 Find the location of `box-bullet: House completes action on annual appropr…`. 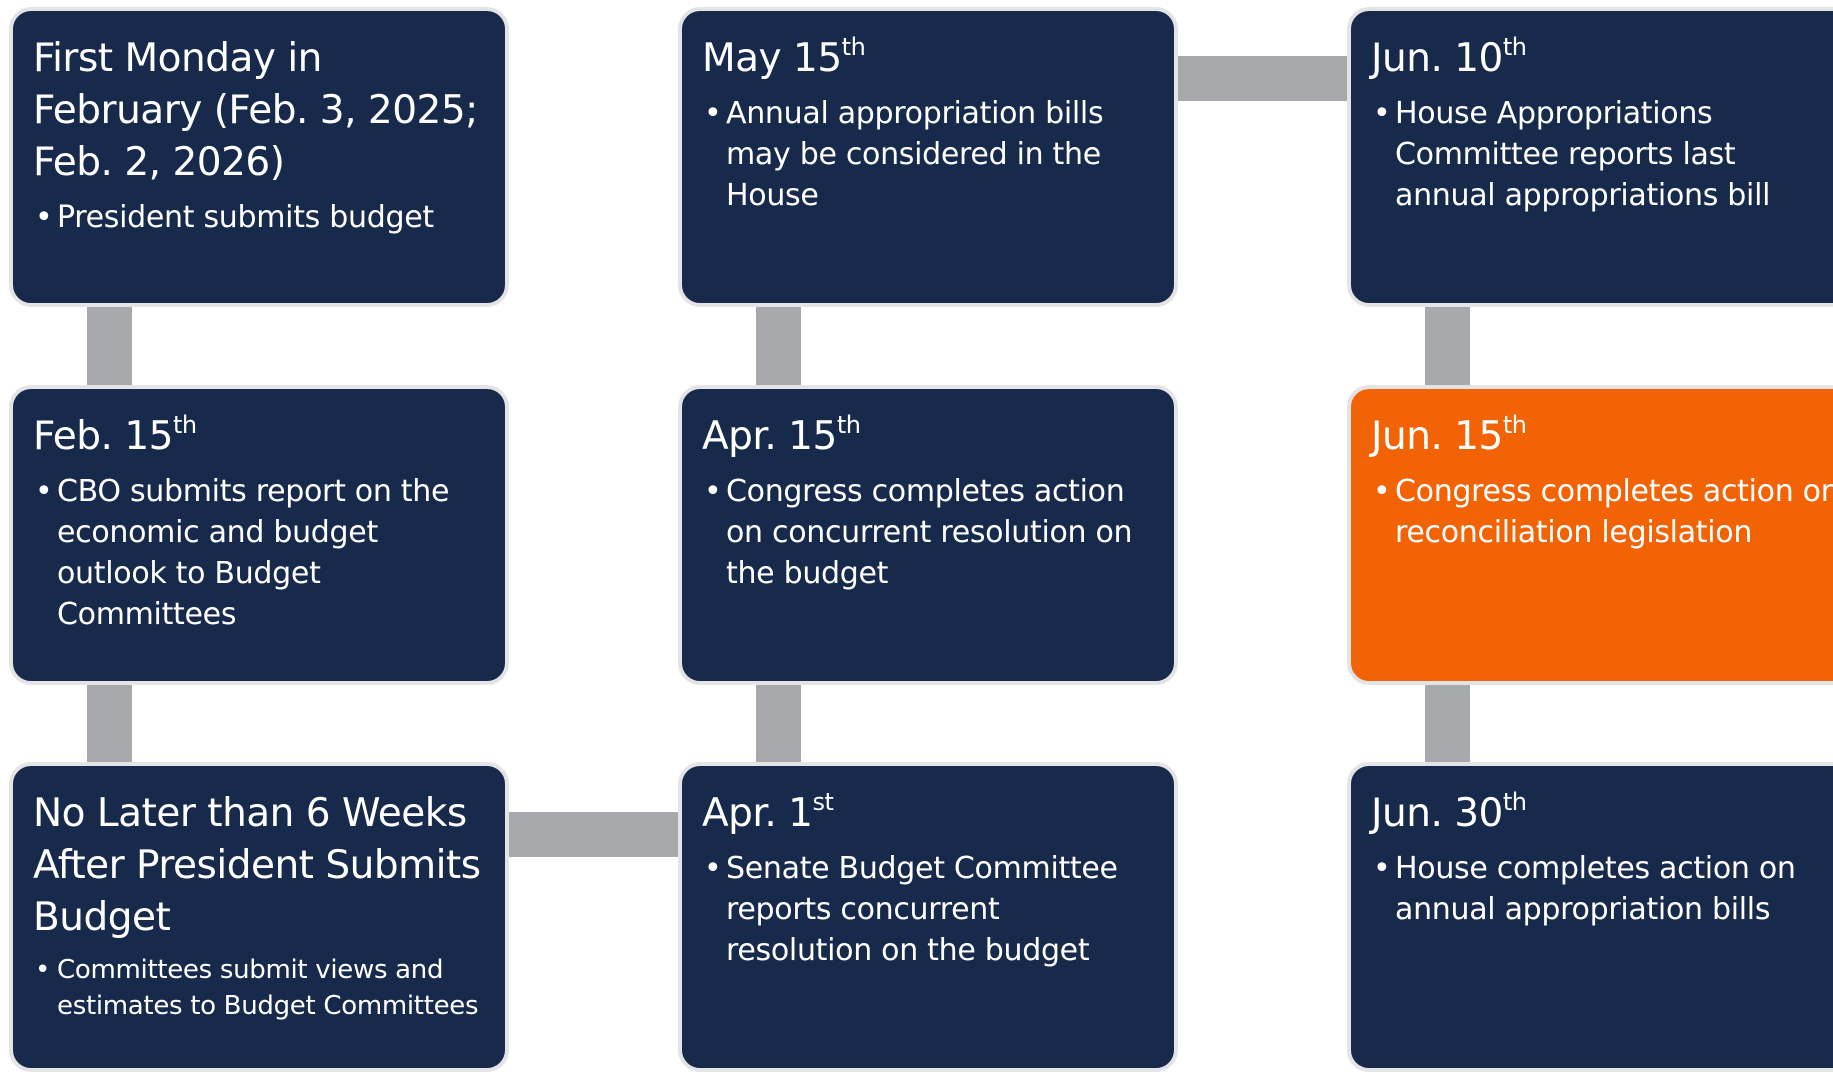

box-bullet: House completes action on annual appropr… is located at coordinates (1602, 889).